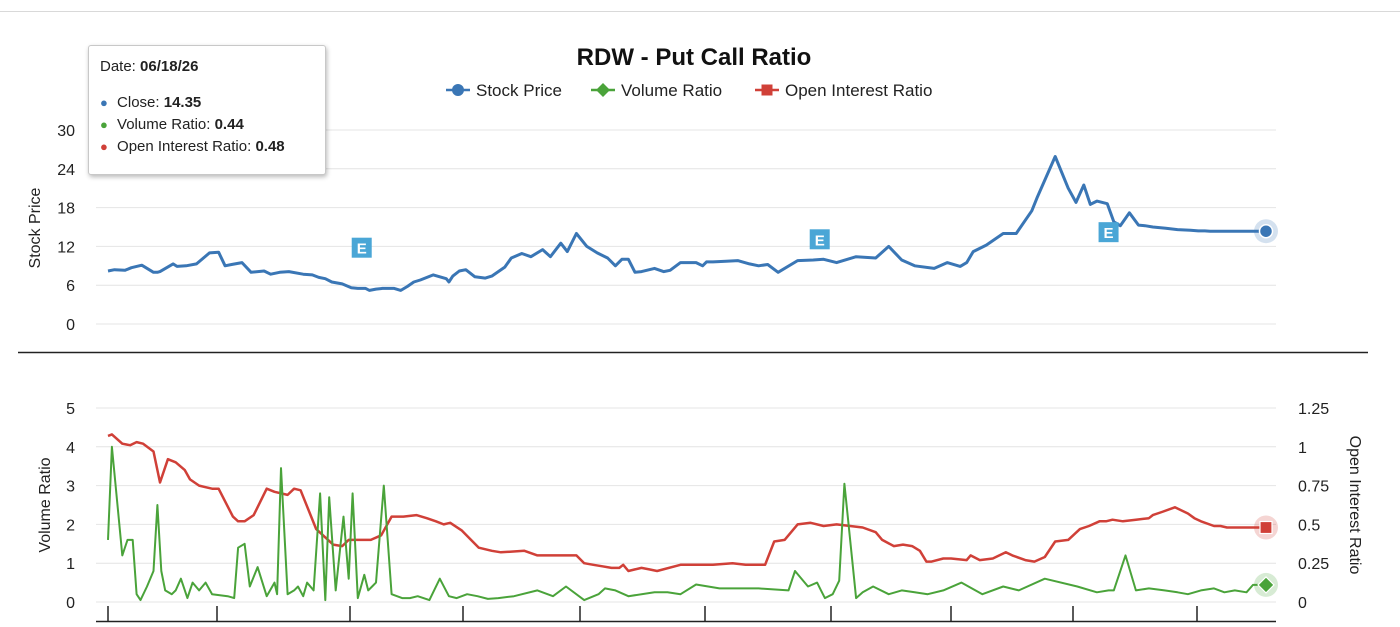 Image resolution: width=1400 pixels, height=627 pixels. Describe the element at coordinates (1313, 506) in the screenshot. I see `open-interest-ratio-y-ticks: 0 0.25 0.5 0.75 1 1.25` at that location.